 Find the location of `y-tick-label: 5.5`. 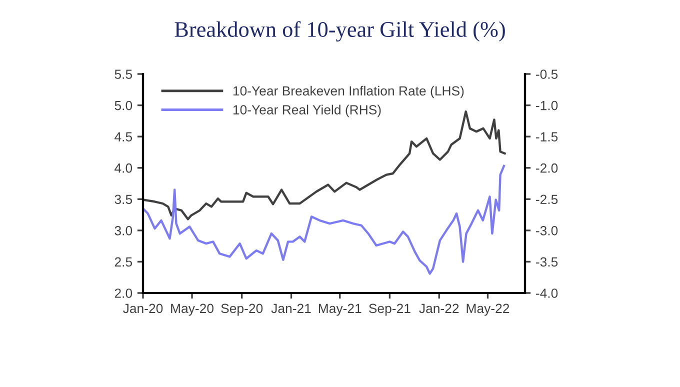

y-tick-label: 5.5 is located at coordinates (123, 74).